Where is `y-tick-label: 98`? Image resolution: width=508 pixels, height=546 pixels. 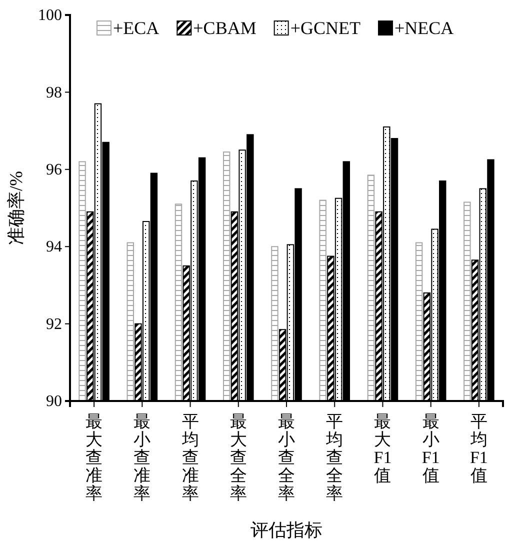 y-tick-label: 98 is located at coordinates (54, 93).